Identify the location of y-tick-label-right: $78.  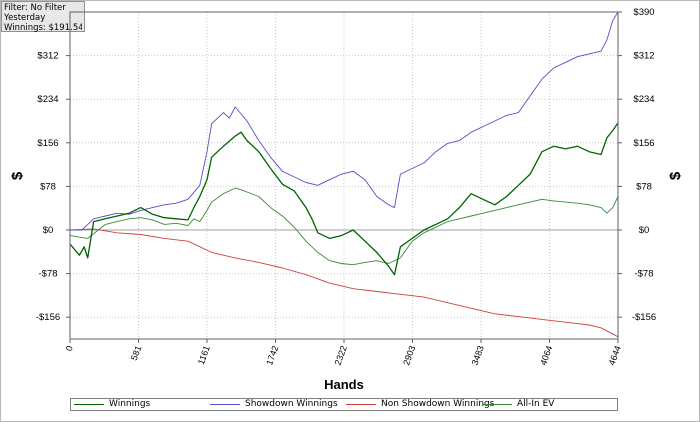
(644, 186).